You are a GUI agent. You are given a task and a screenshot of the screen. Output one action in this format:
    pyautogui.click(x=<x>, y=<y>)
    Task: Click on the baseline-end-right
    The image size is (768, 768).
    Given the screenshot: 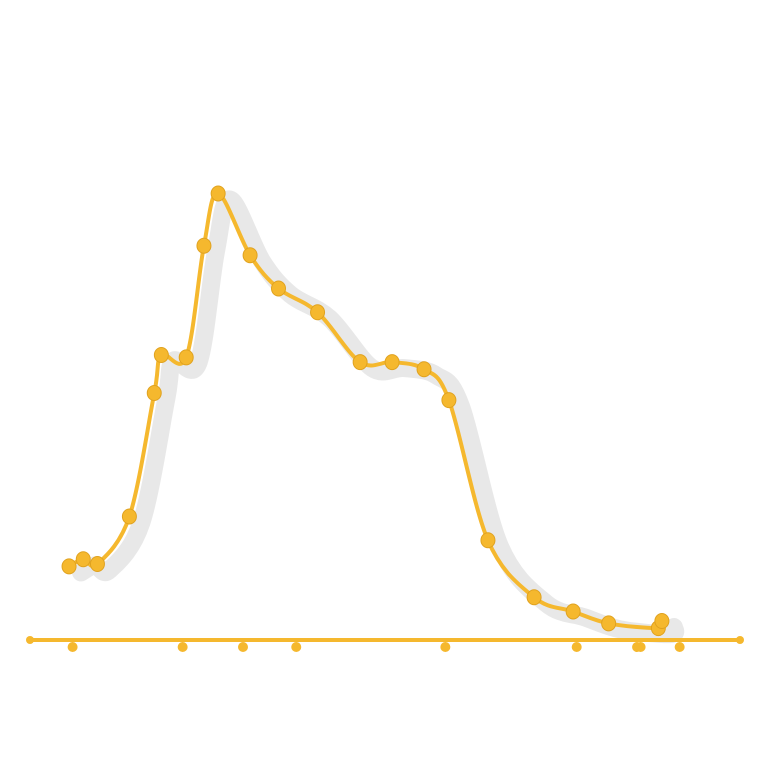 What is the action you would take?
    pyautogui.click(x=740, y=640)
    